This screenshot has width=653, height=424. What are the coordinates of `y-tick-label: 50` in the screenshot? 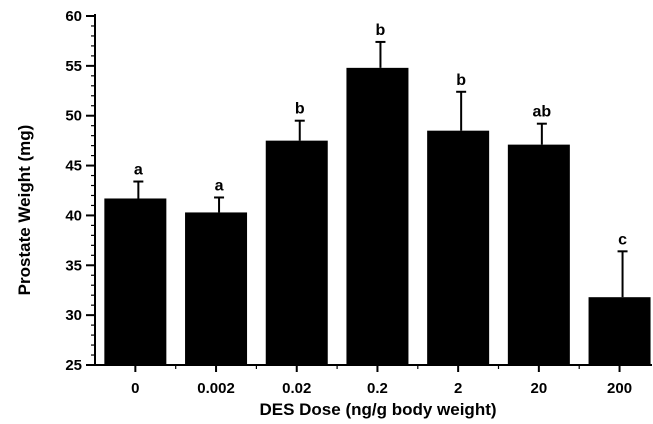 It's located at (73, 116).